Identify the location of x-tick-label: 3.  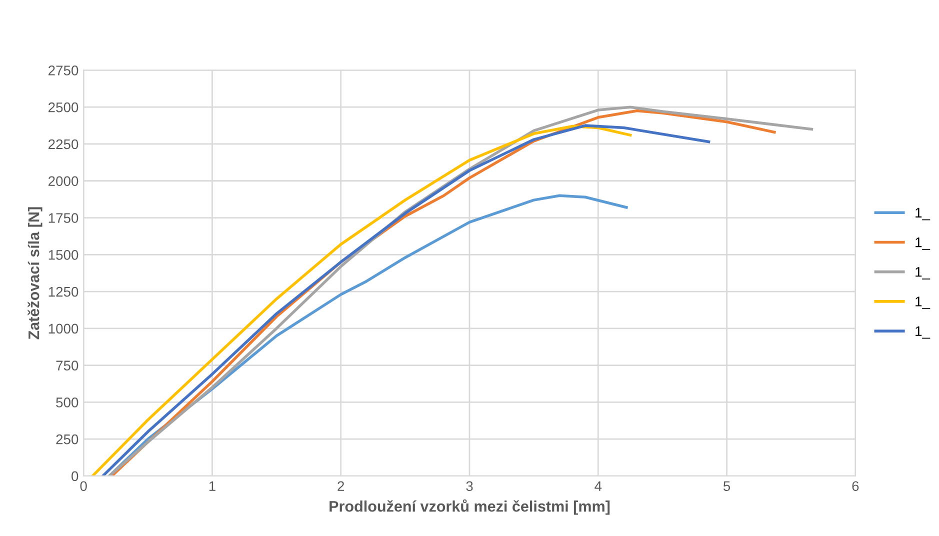
(469, 486).